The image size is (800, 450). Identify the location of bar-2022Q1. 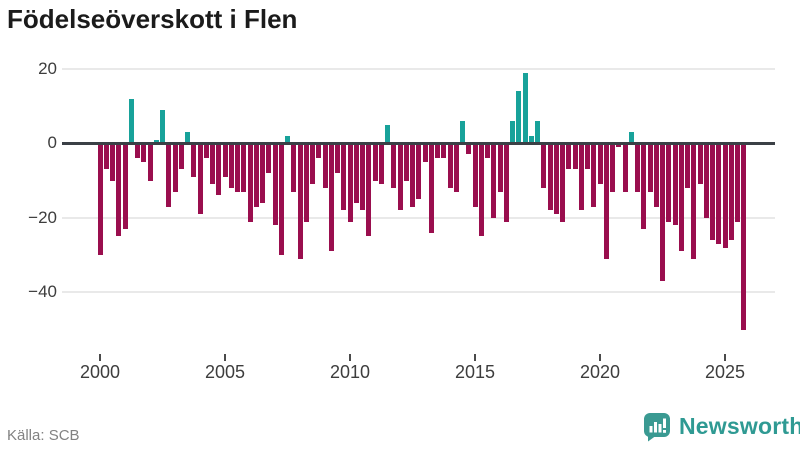
(650, 167).